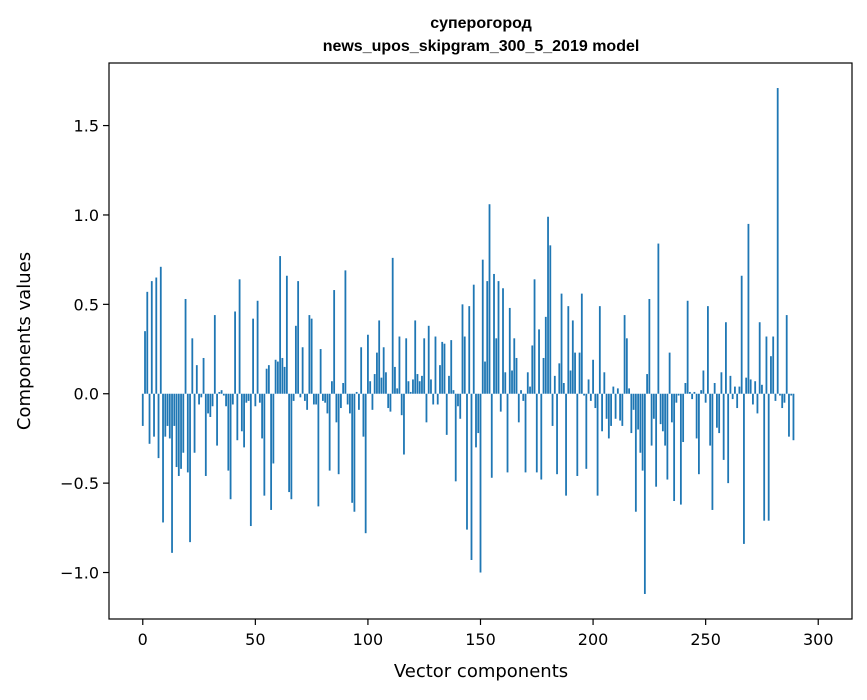  What do you see at coordinates (480, 639) in the screenshot?
I see `x-tick-label-150: 150` at bounding box center [480, 639].